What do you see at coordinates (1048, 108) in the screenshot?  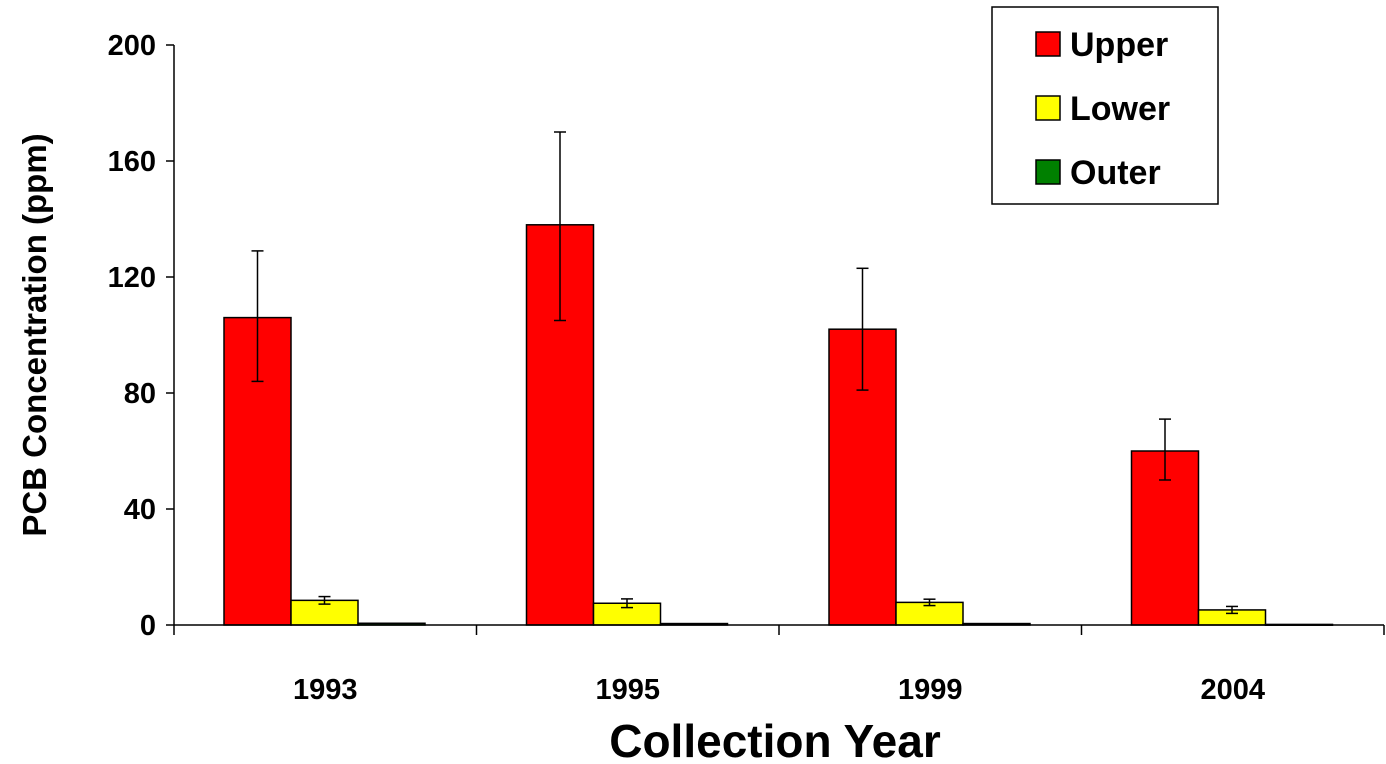 I see `legend-swatch-lower` at bounding box center [1048, 108].